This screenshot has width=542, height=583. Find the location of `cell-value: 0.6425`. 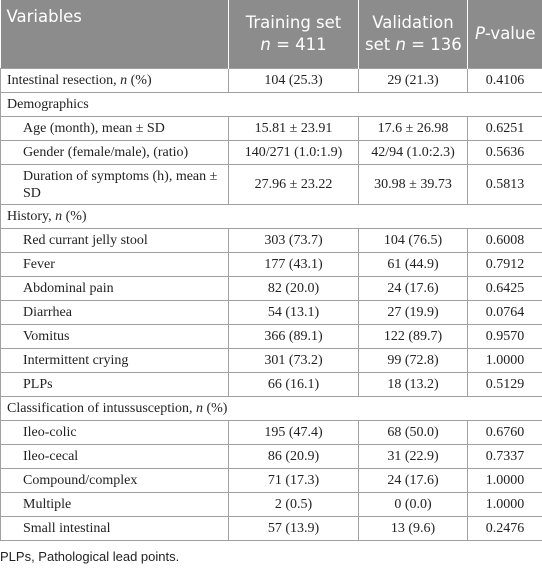

cell-value: 0.6425 is located at coordinates (504, 288).